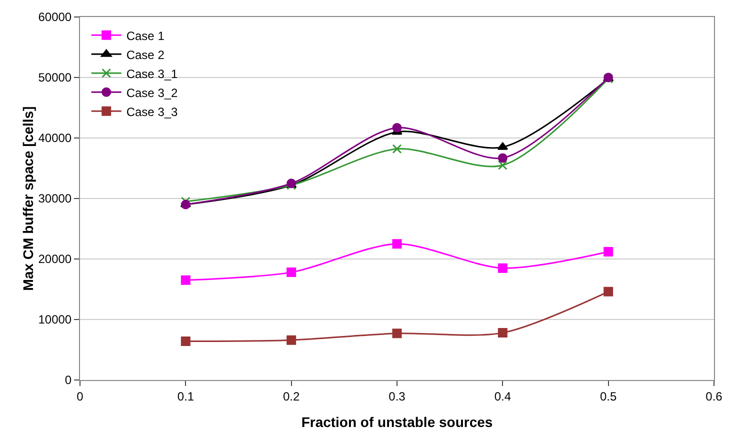 This screenshot has height=430, width=734. Describe the element at coordinates (68, 380) in the screenshot. I see `y-tick-label: 0` at that location.